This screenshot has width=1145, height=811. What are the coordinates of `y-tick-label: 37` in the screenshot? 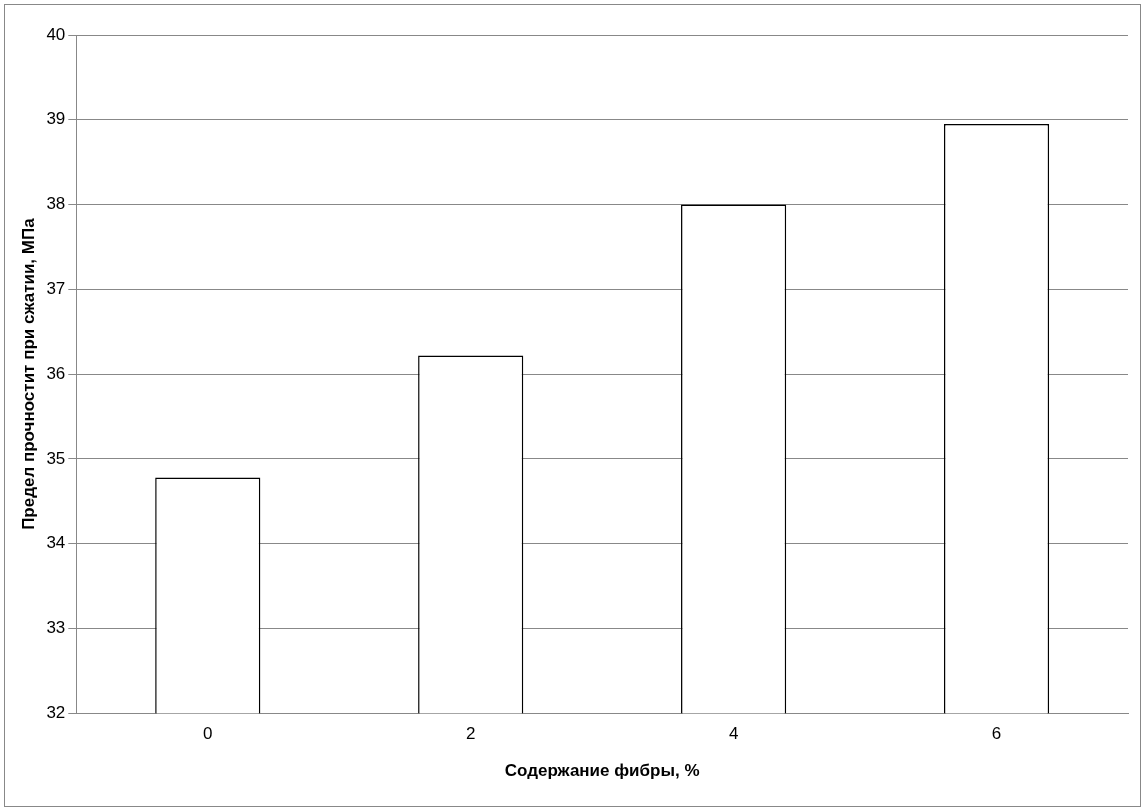 It's located at (56, 289).